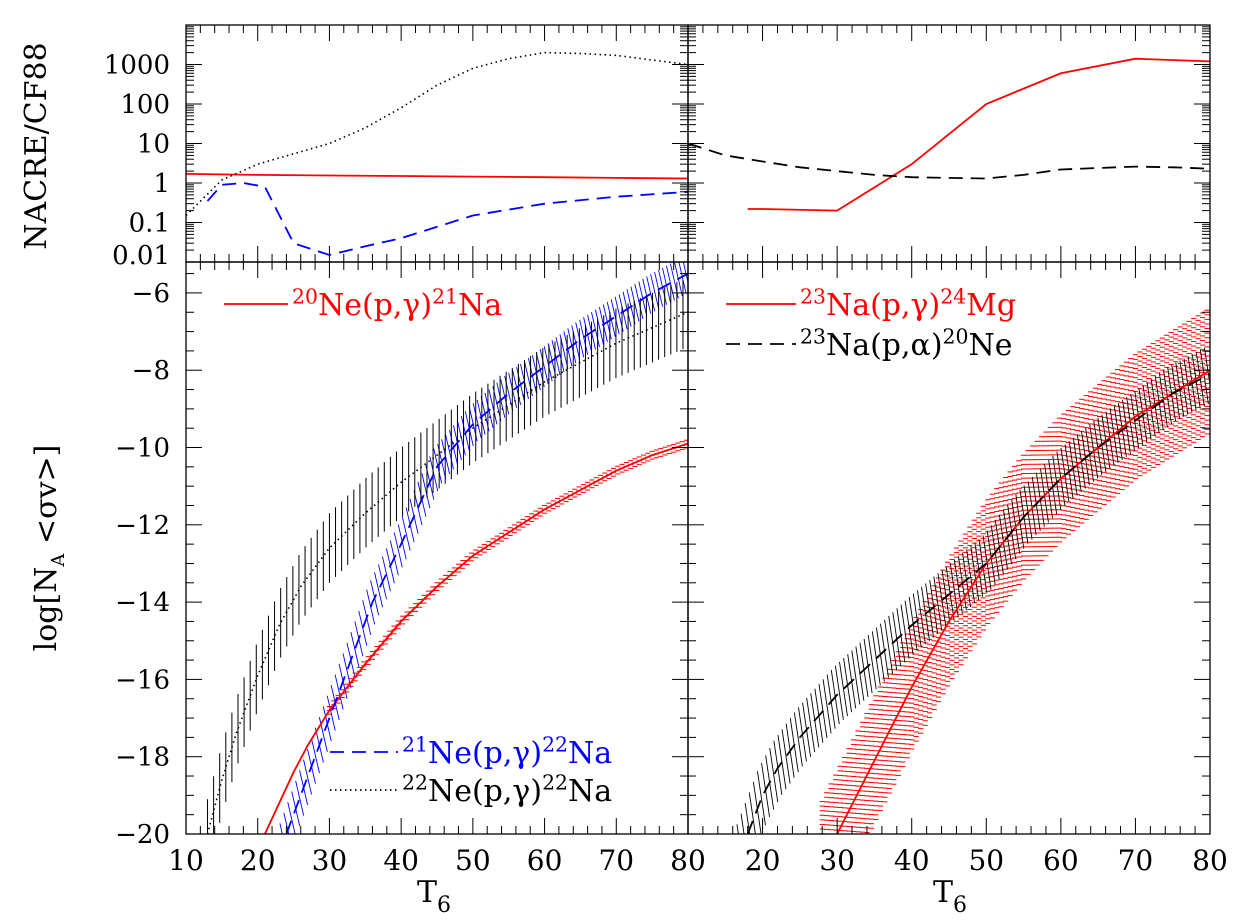 The height and width of the screenshot is (920, 1235). I want to click on legend-20ne-label: 20Ne(p,γ)21Na, so click(397, 304).